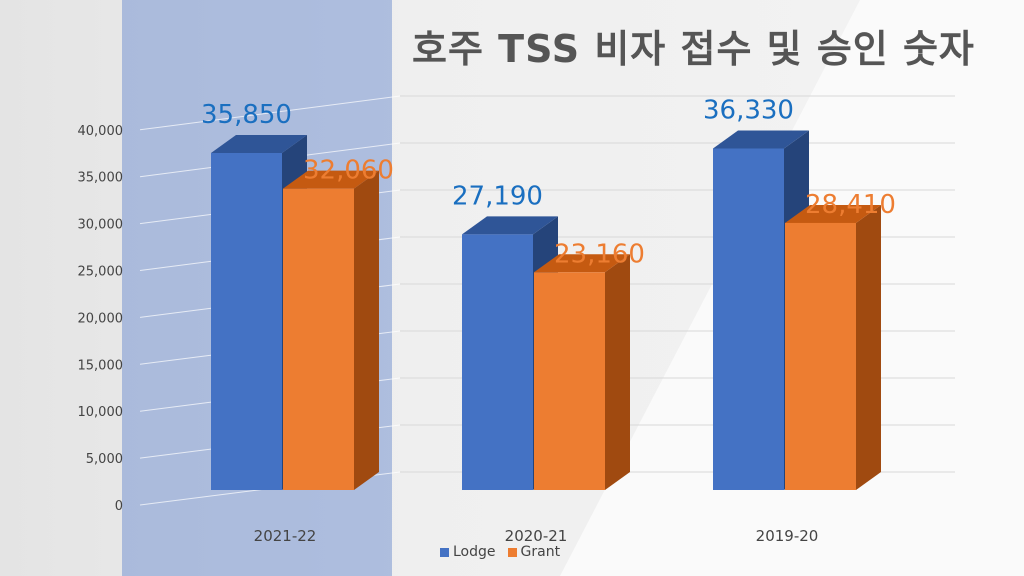 This screenshot has width=1024, height=576. I want to click on data-label: 28,410, so click(850, 205).